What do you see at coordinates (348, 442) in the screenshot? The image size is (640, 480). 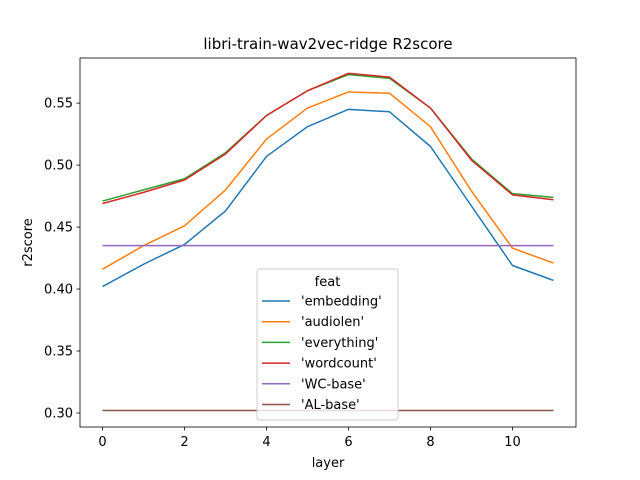 I see `x-tick-label: 6` at bounding box center [348, 442].